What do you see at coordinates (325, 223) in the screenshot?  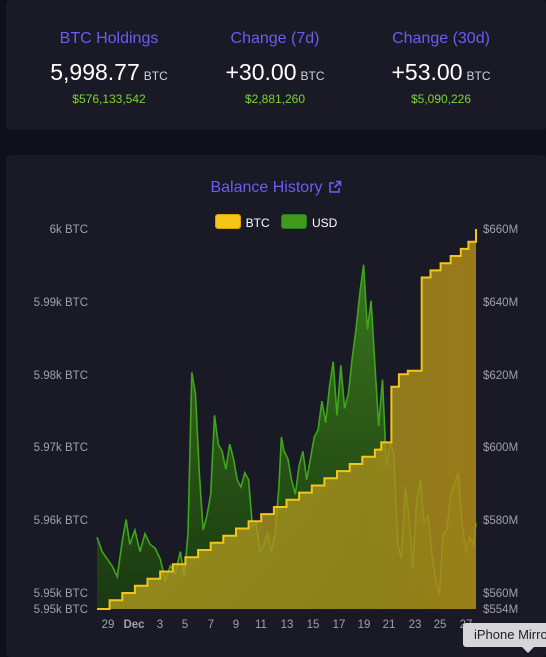 I see `legend-label-usd: USD` at bounding box center [325, 223].